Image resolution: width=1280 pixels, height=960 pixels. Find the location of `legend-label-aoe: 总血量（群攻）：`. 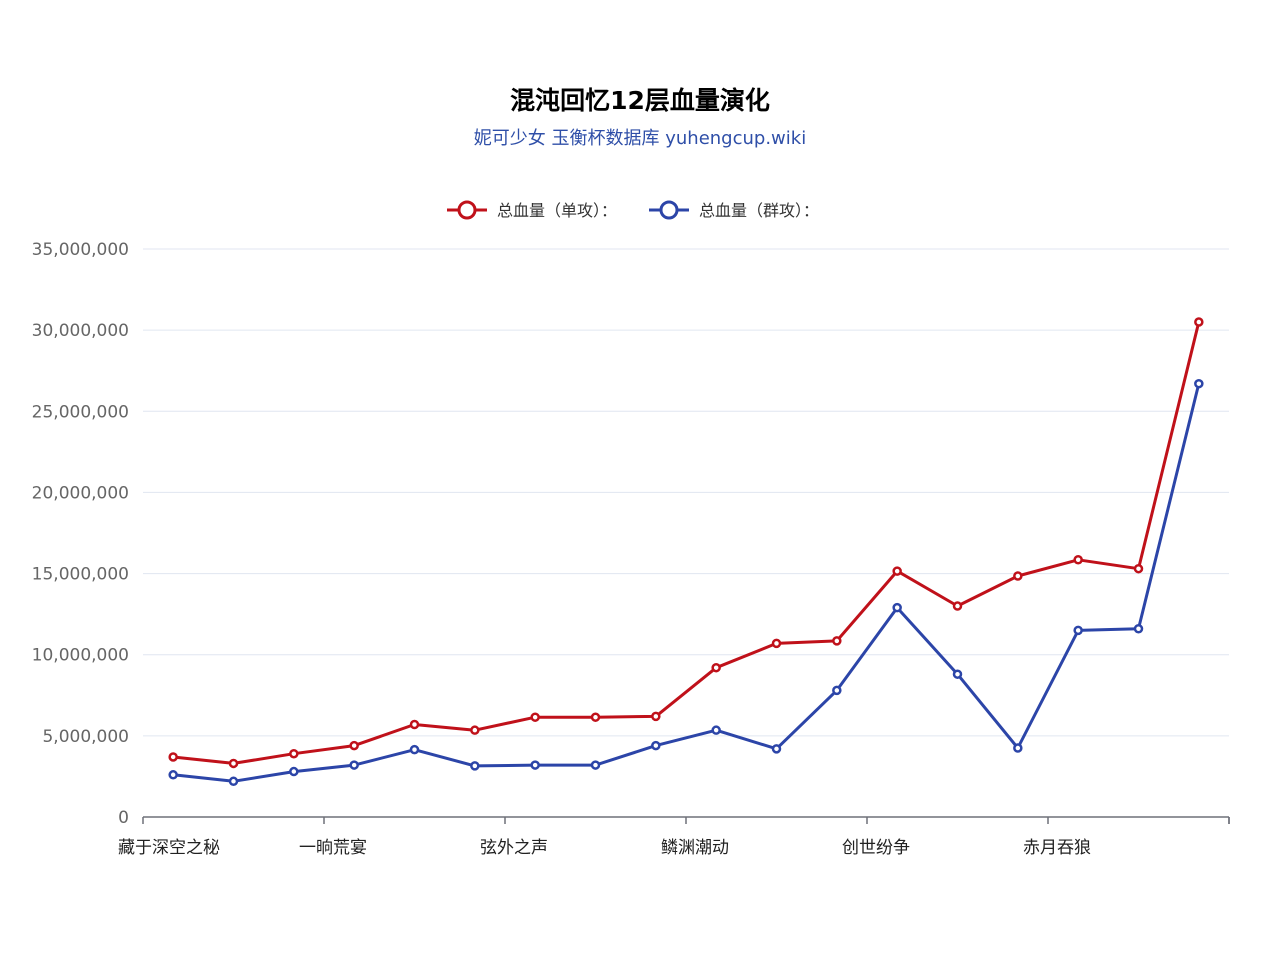

legend-label-aoe: 总血量（群攻）： is located at coordinates (759, 210).